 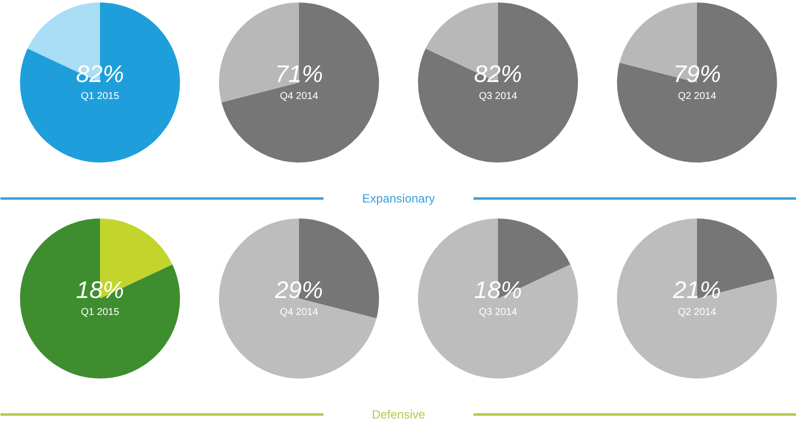 What do you see at coordinates (697, 74) in the screenshot?
I see `data-label: 79%` at bounding box center [697, 74].